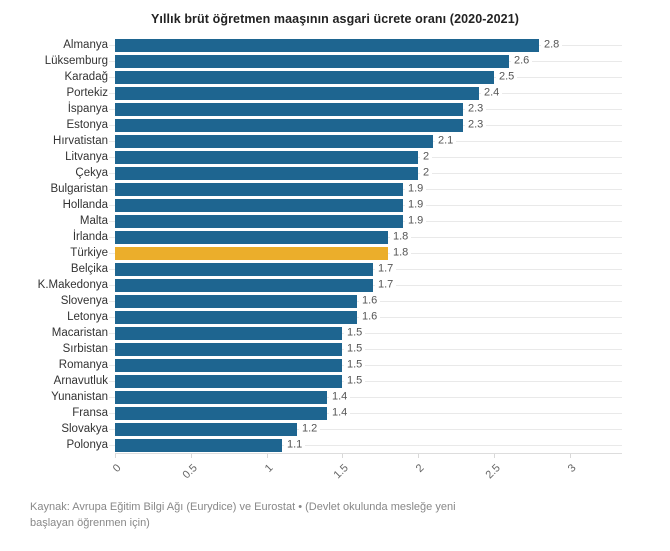  What do you see at coordinates (365, 141) in the screenshot?
I see `bar-track: 2.1` at bounding box center [365, 141].